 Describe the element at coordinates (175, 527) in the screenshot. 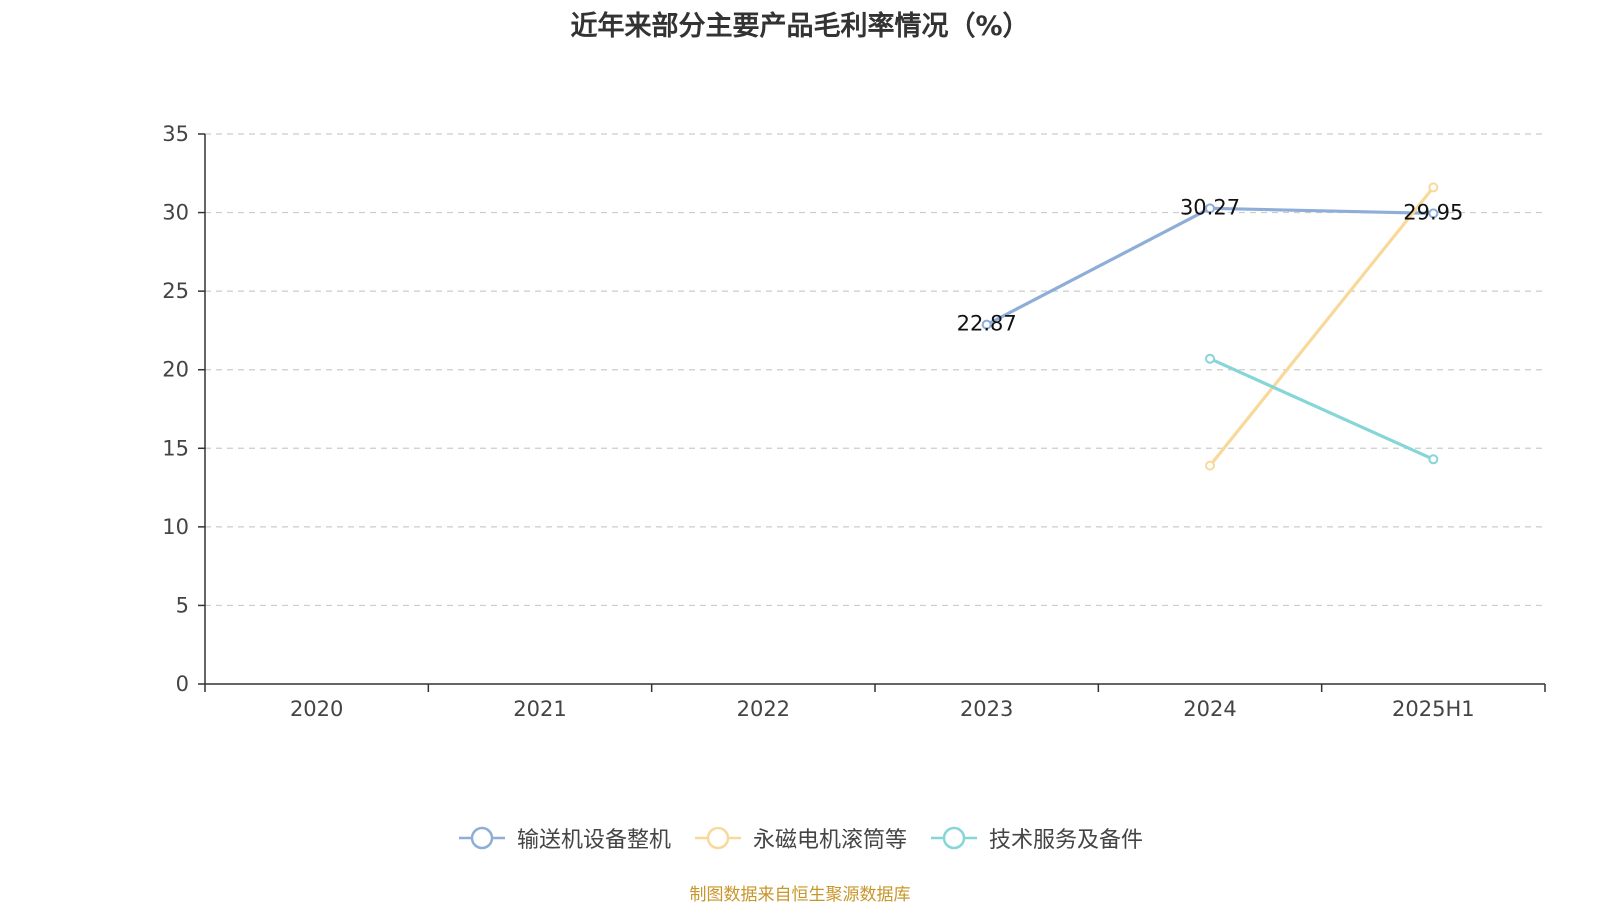

I see `y-tick-label: 10` at that location.